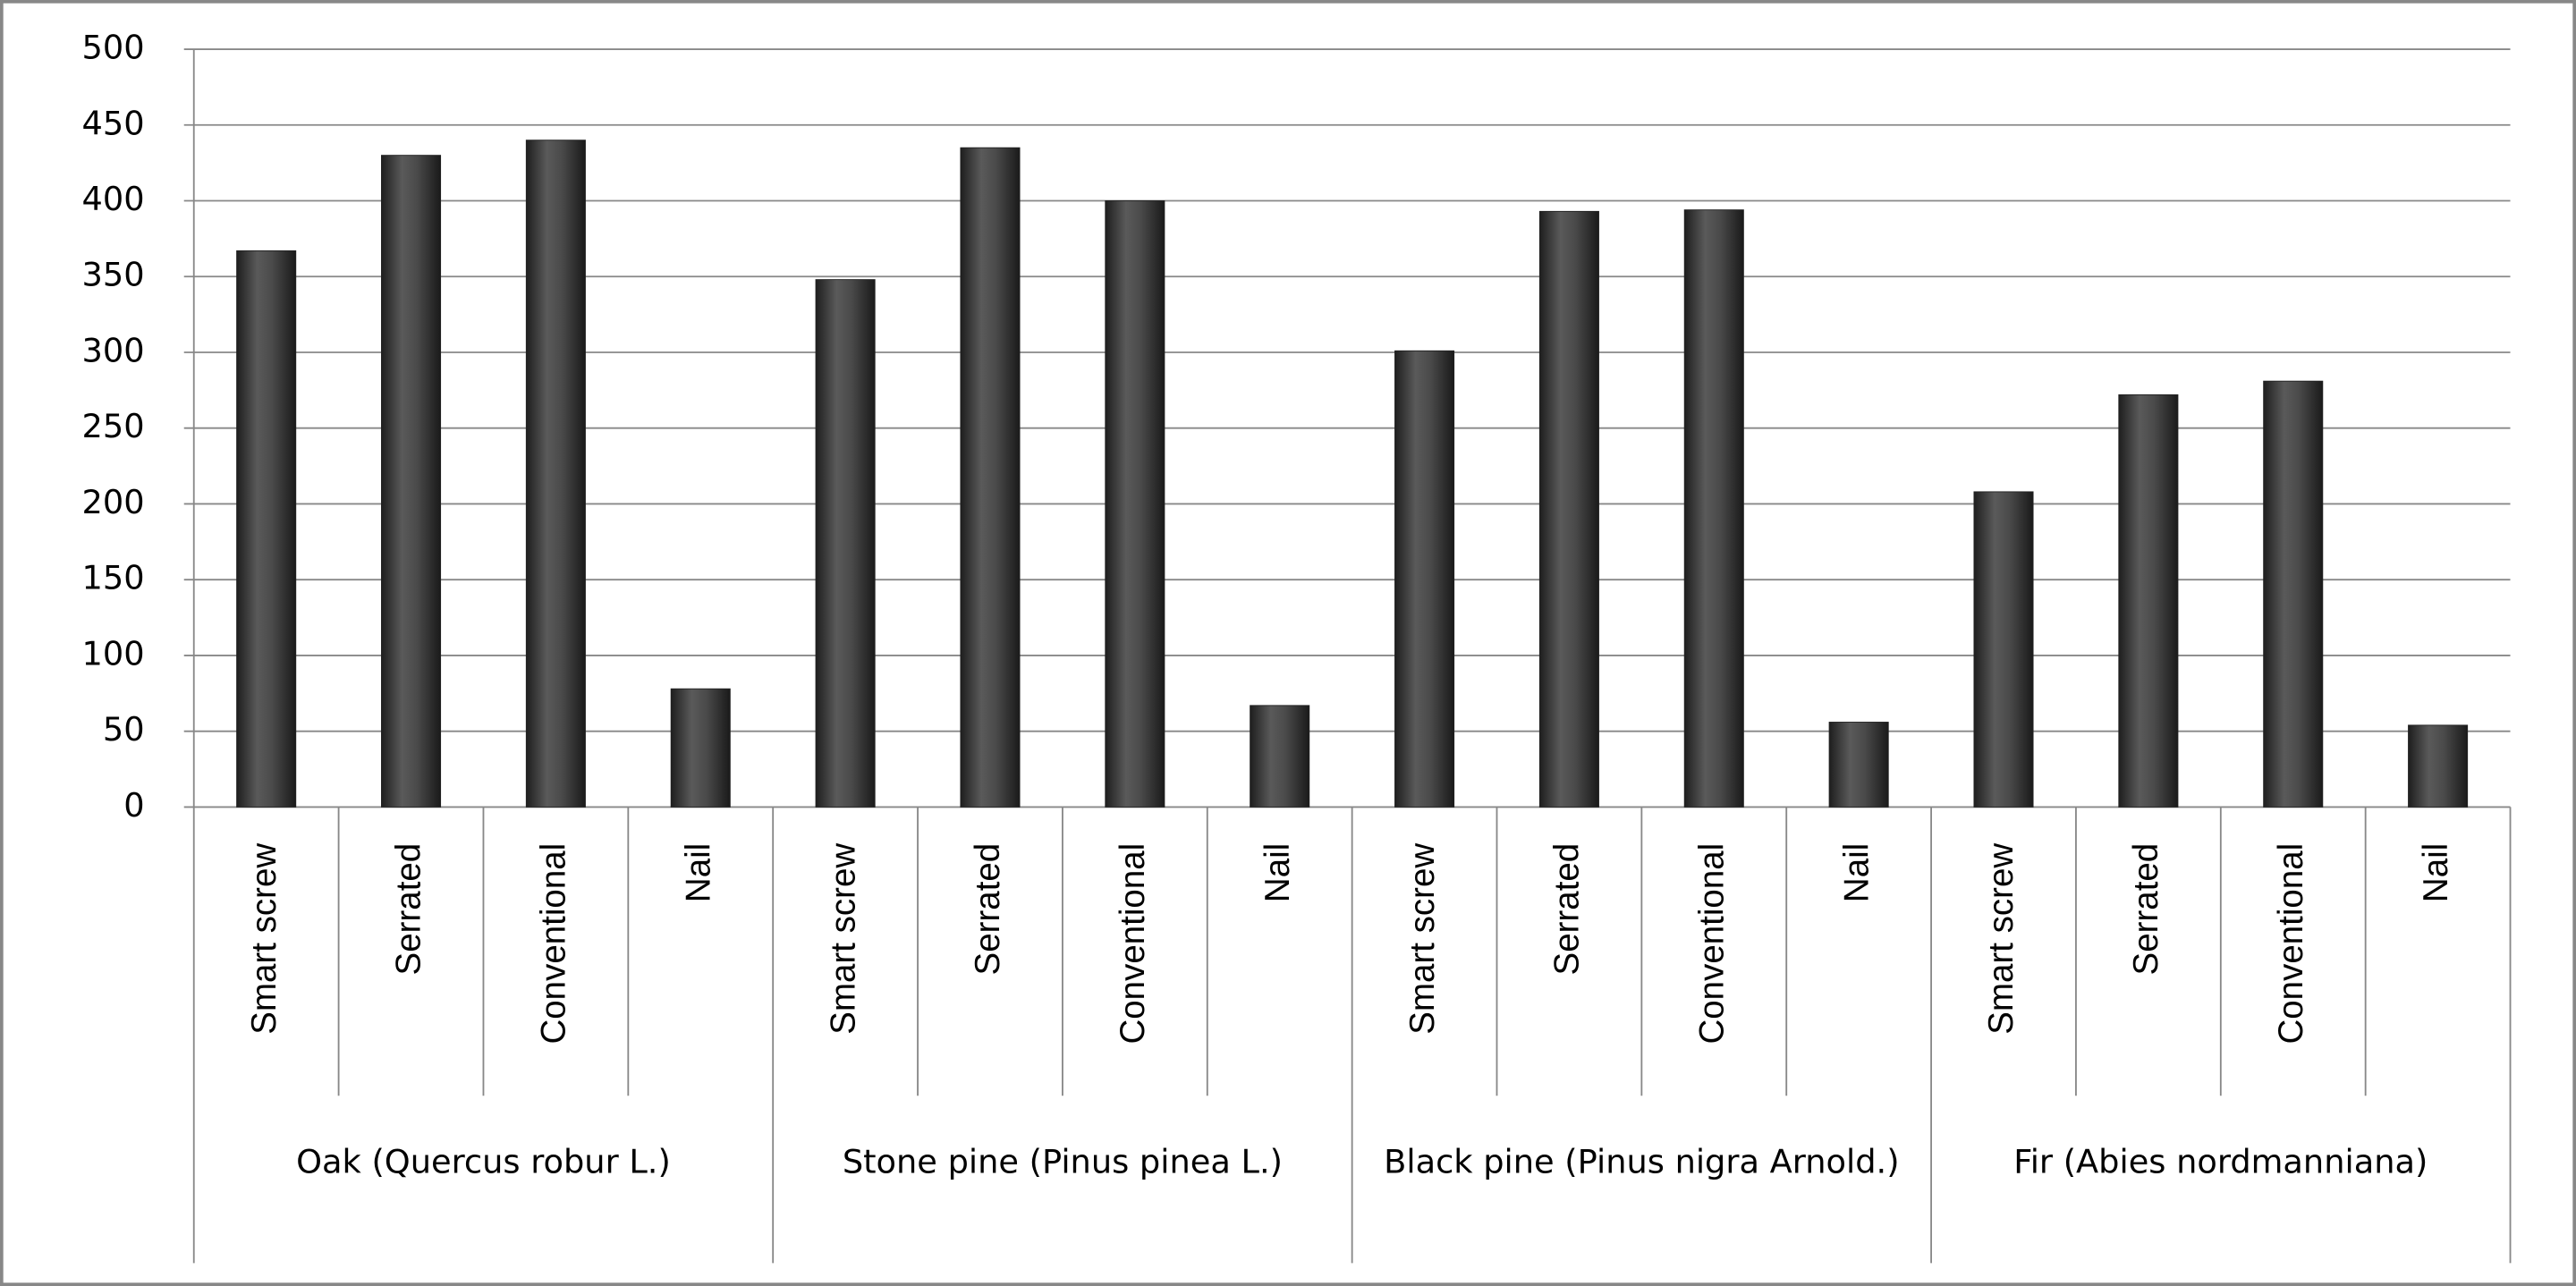  I want to click on group-label: Black pine (Pinus nigra Arnold.), so click(1642, 1161).